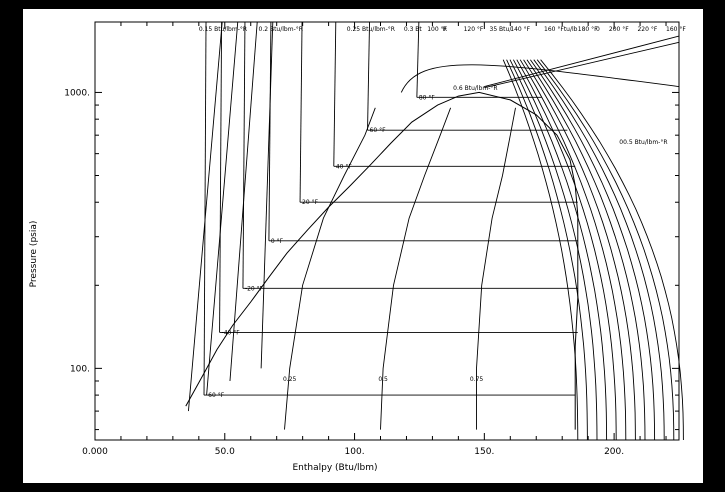  I want to click on x-tick-label: 150., so click(484, 452).